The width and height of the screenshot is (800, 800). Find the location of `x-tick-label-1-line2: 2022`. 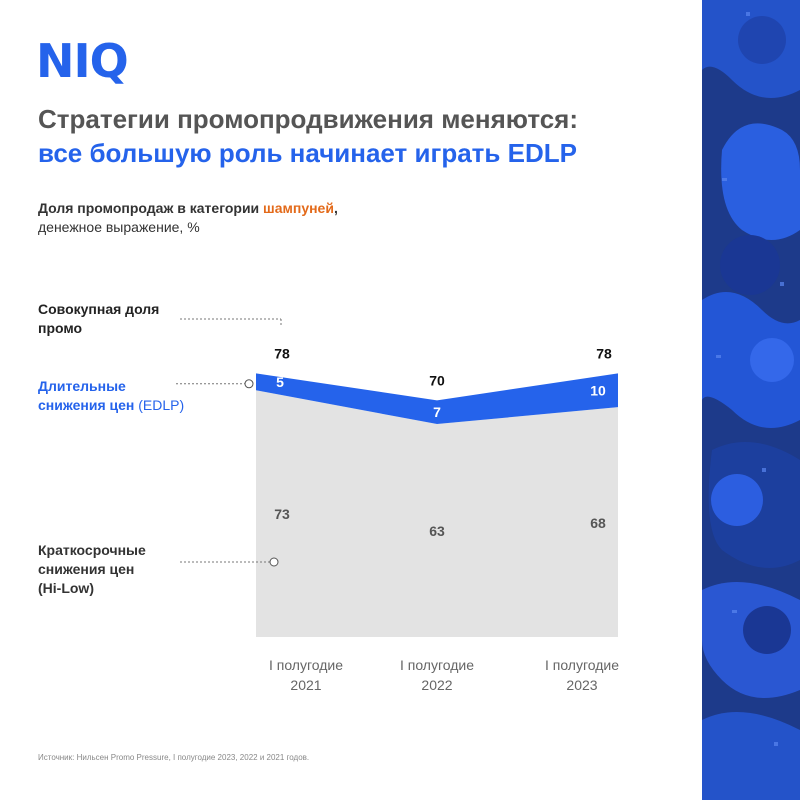

x-tick-label-1-line2: 2022 is located at coordinates (436, 685).